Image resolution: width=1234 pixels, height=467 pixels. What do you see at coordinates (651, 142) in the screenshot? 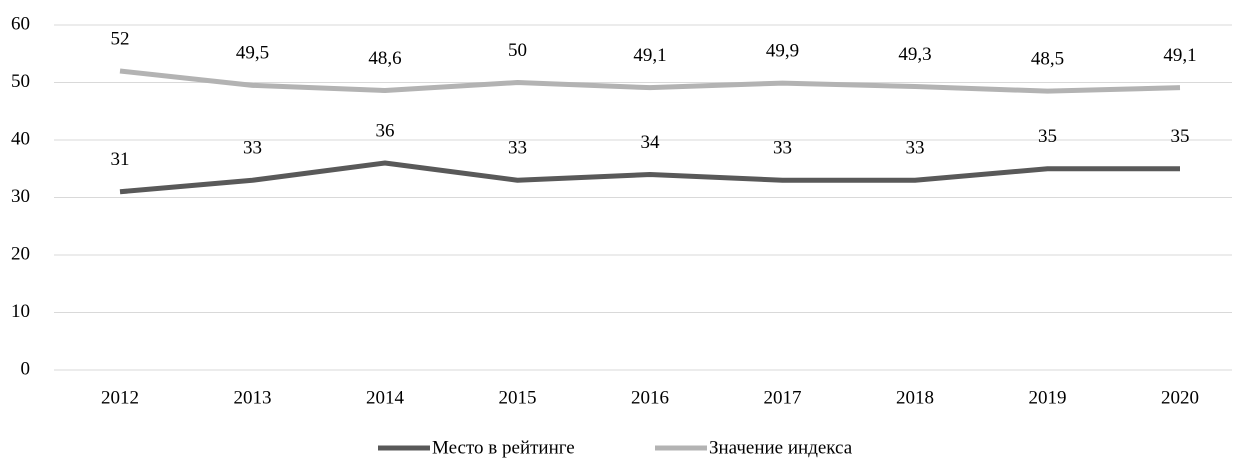
I see `data-label: 34` at bounding box center [651, 142].